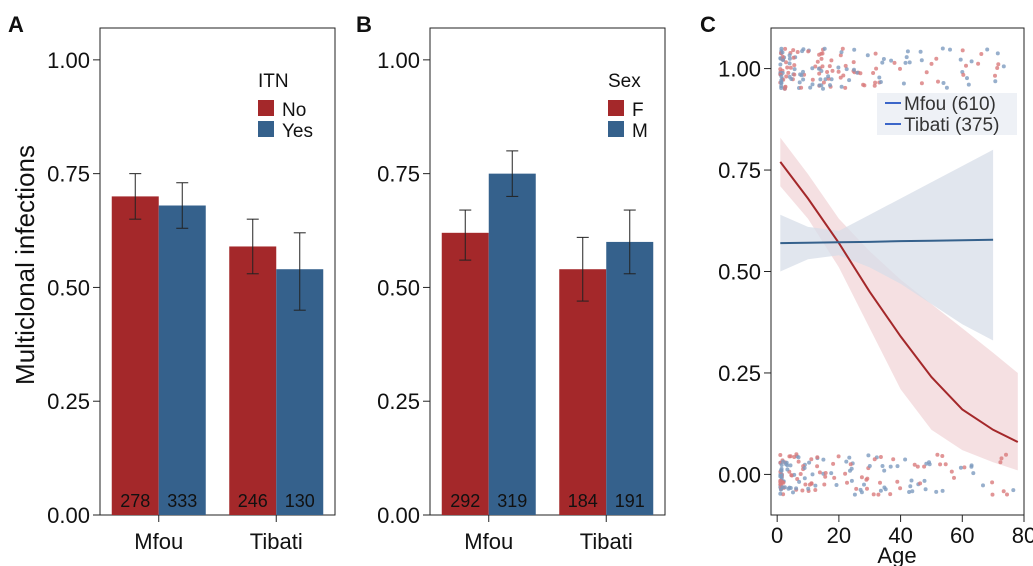 This screenshot has width=1033, height=566. Describe the element at coordinates (1022, 535) in the screenshot. I see `panel-c-xtick-label: 80` at that location.